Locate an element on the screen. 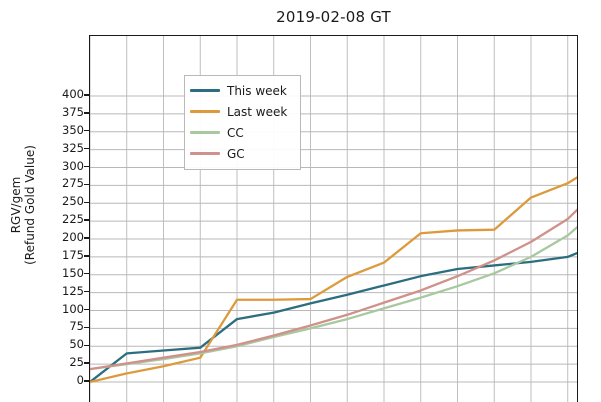  legend-label: CC is located at coordinates (235, 132).